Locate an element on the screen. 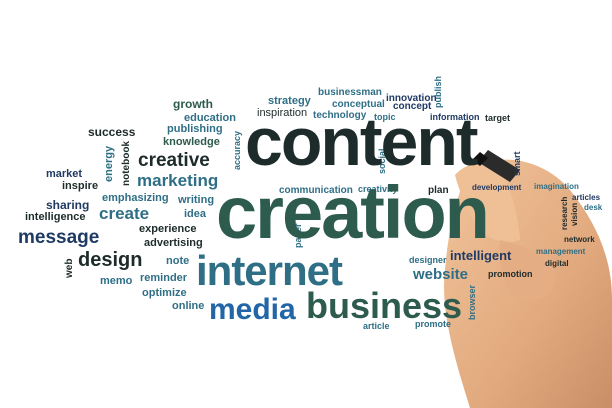 This screenshot has width=612, height=408. word-message: message is located at coordinates (59, 237).